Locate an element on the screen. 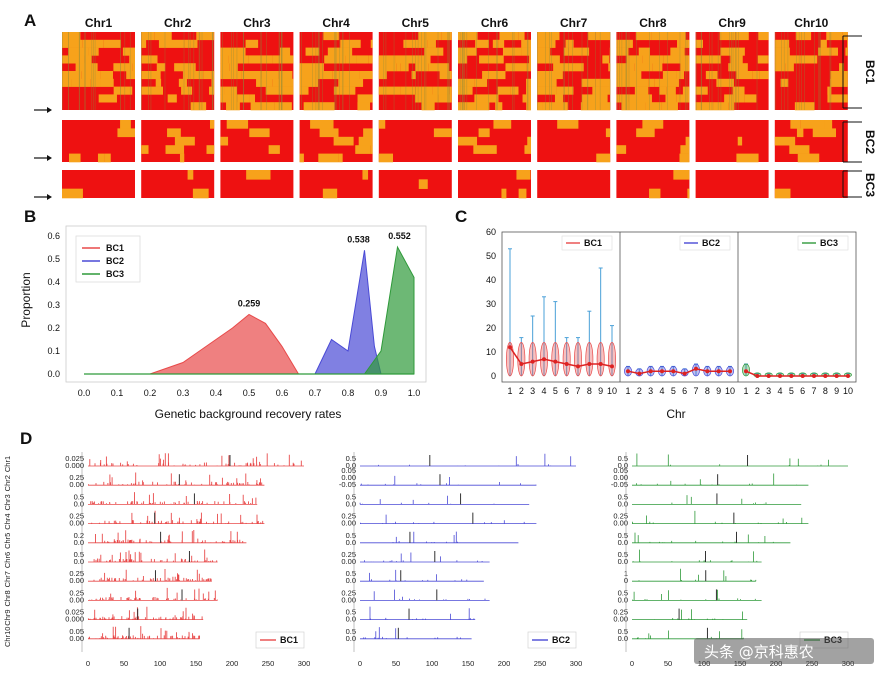 Image resolution: width=884 pixels, height=680 pixels. d-row-label-8: Chr8 is located at coordinates (7, 598).